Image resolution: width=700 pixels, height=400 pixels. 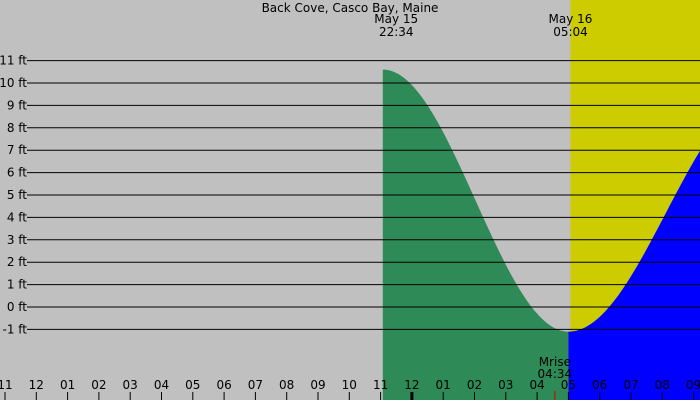 What do you see at coordinates (17, 285) in the screenshot?
I see `height-tick-label: 1 ft` at bounding box center [17, 285].